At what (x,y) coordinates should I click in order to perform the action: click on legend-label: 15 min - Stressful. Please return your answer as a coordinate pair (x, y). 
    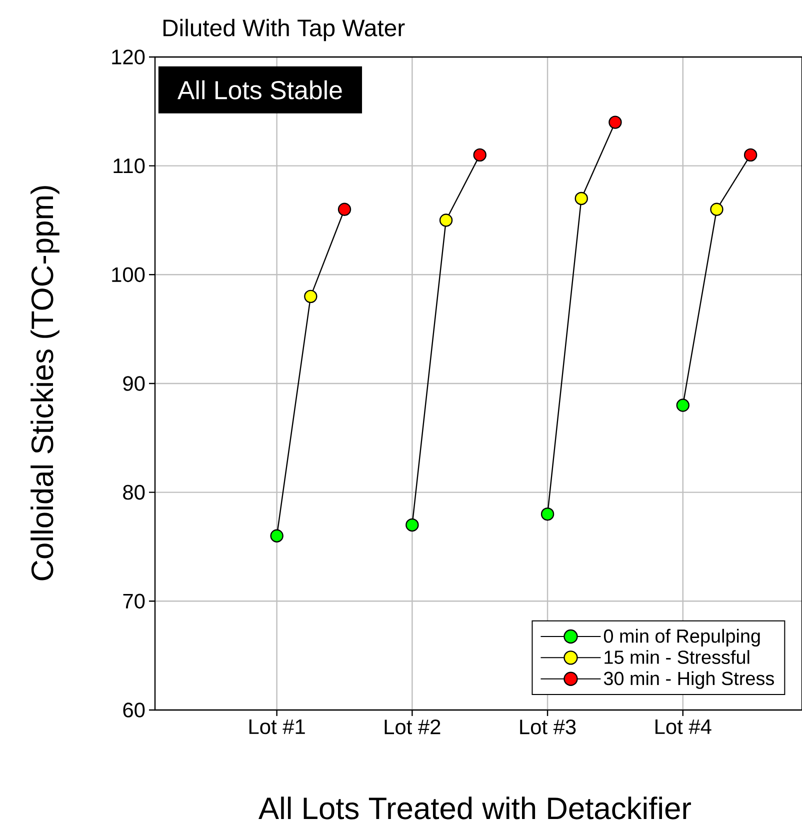
    Looking at the image, I should click on (677, 657).